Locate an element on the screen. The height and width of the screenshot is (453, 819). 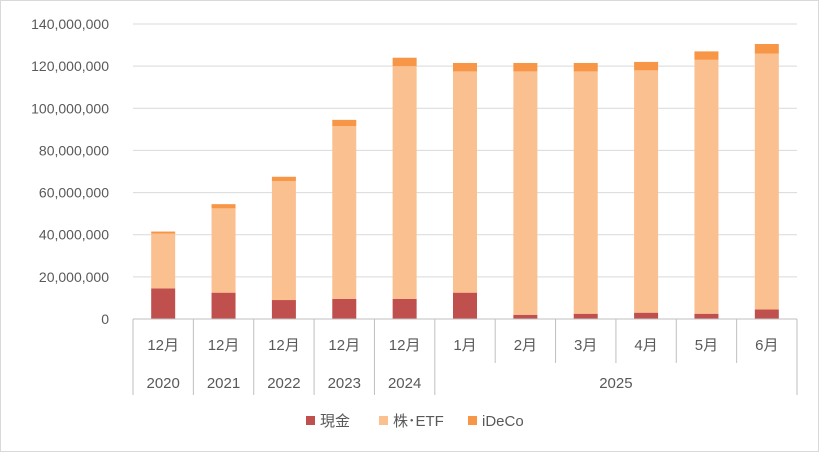
y-tick-label: 0 is located at coordinates (105, 319).